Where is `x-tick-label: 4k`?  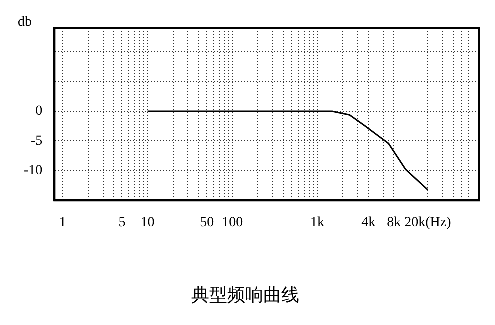
x-tick-label: 4k is located at coordinates (369, 223).